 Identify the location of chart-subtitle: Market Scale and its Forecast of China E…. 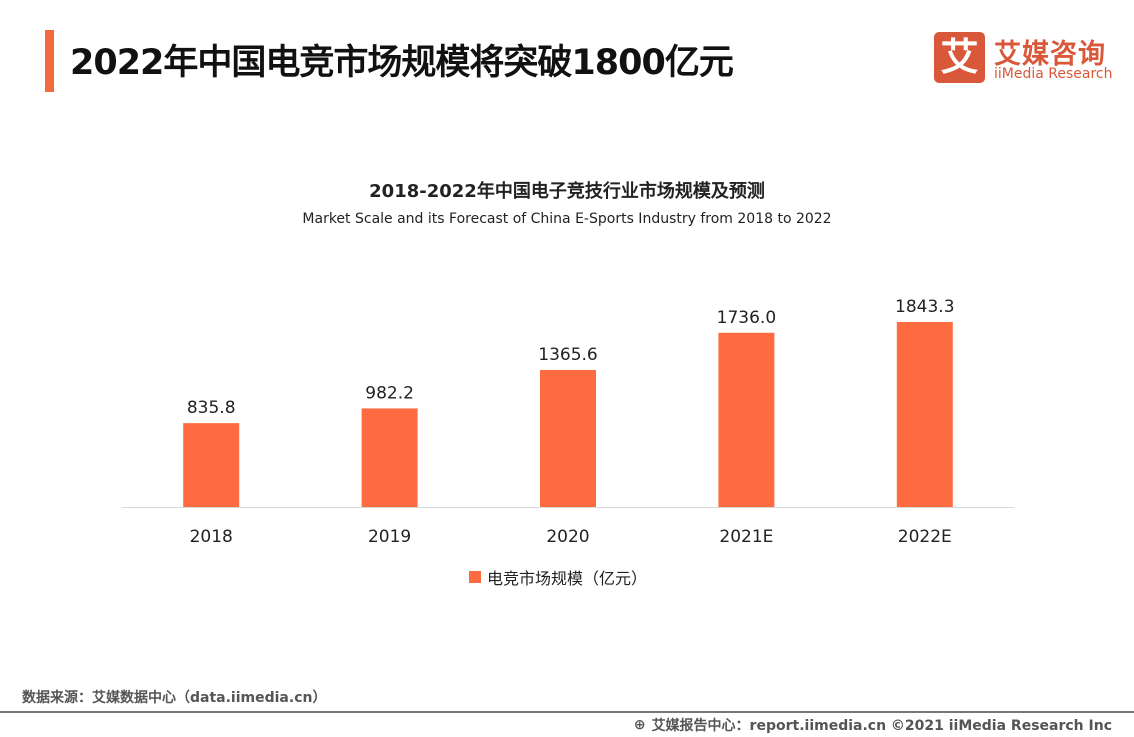
(567, 219).